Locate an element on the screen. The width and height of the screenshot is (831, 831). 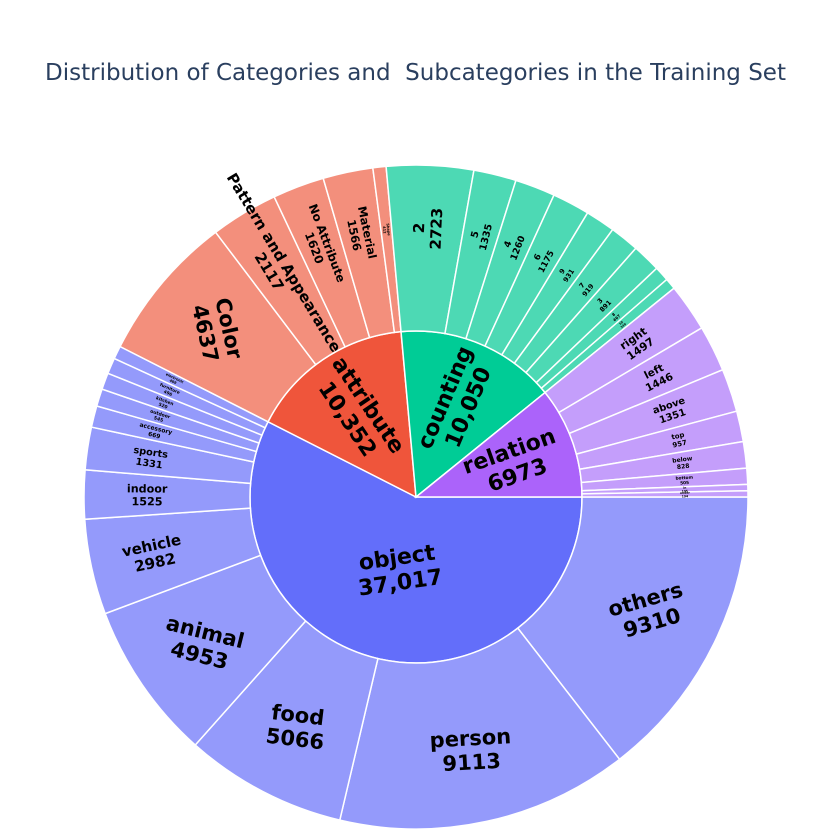
label-object-food: food5066 is located at coordinates (297, 727).